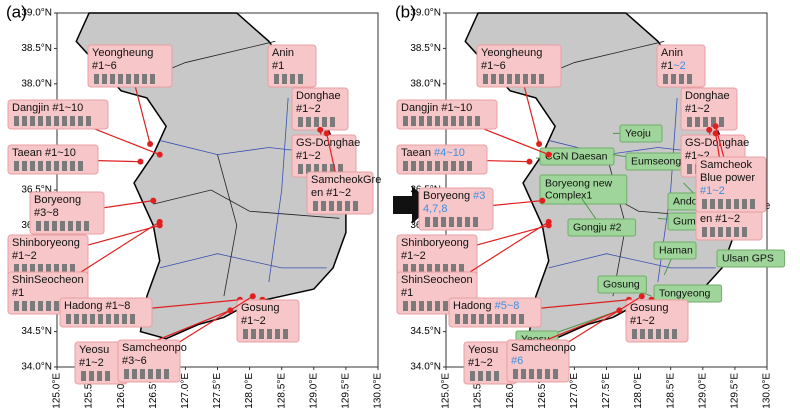 Image resolution: width=800 pixels, height=414 pixels. I want to click on lat-tick-label: 34.5°N, so click(36, 331).